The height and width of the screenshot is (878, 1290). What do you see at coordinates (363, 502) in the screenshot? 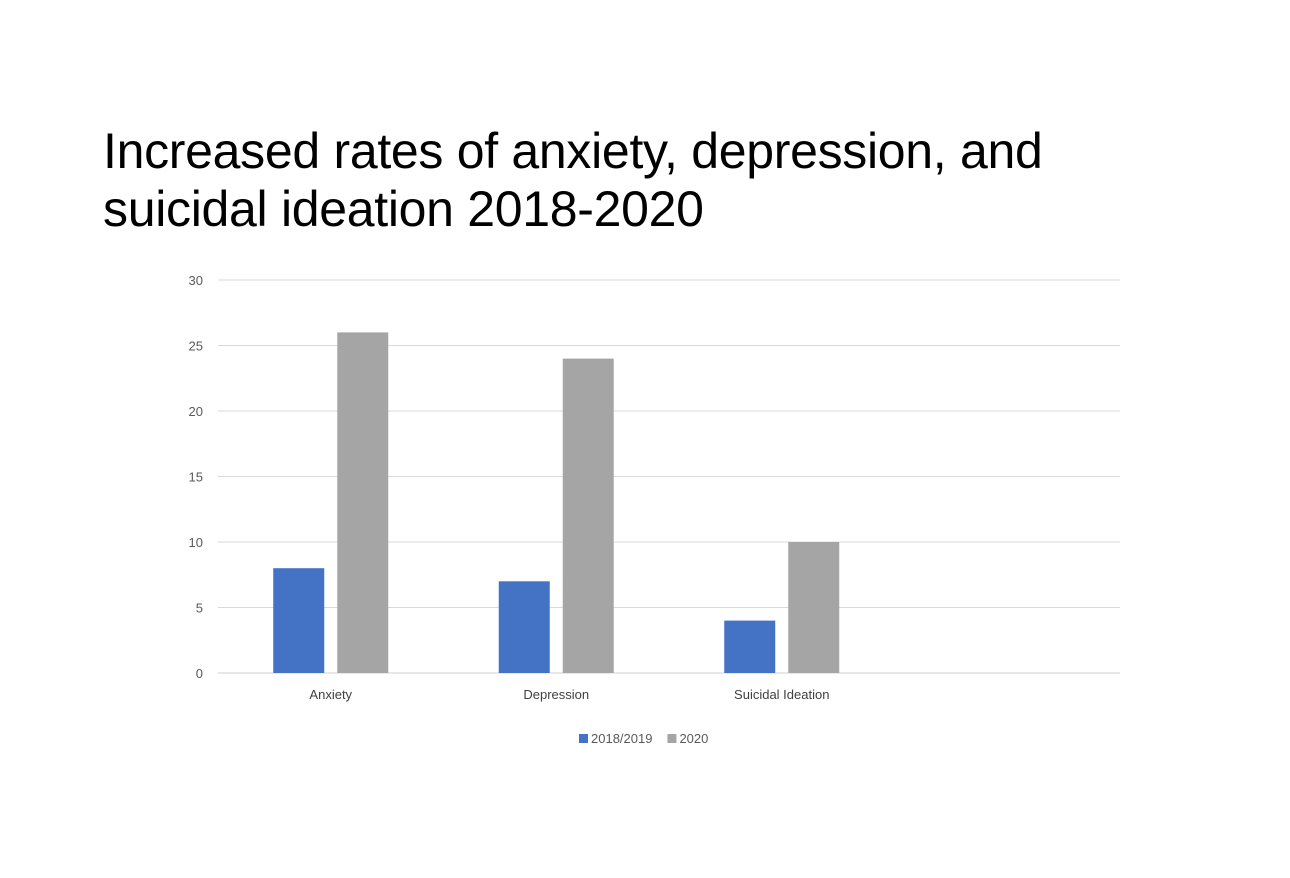
I see `bar-2020-anxiety` at bounding box center [363, 502].